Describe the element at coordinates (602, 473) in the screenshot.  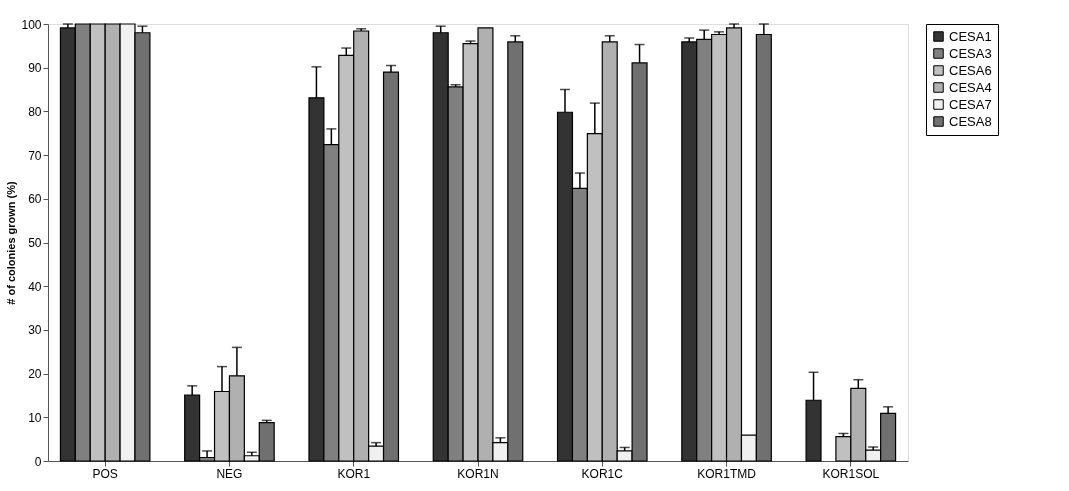
I see `x-tick-label: KOR1C` at that location.